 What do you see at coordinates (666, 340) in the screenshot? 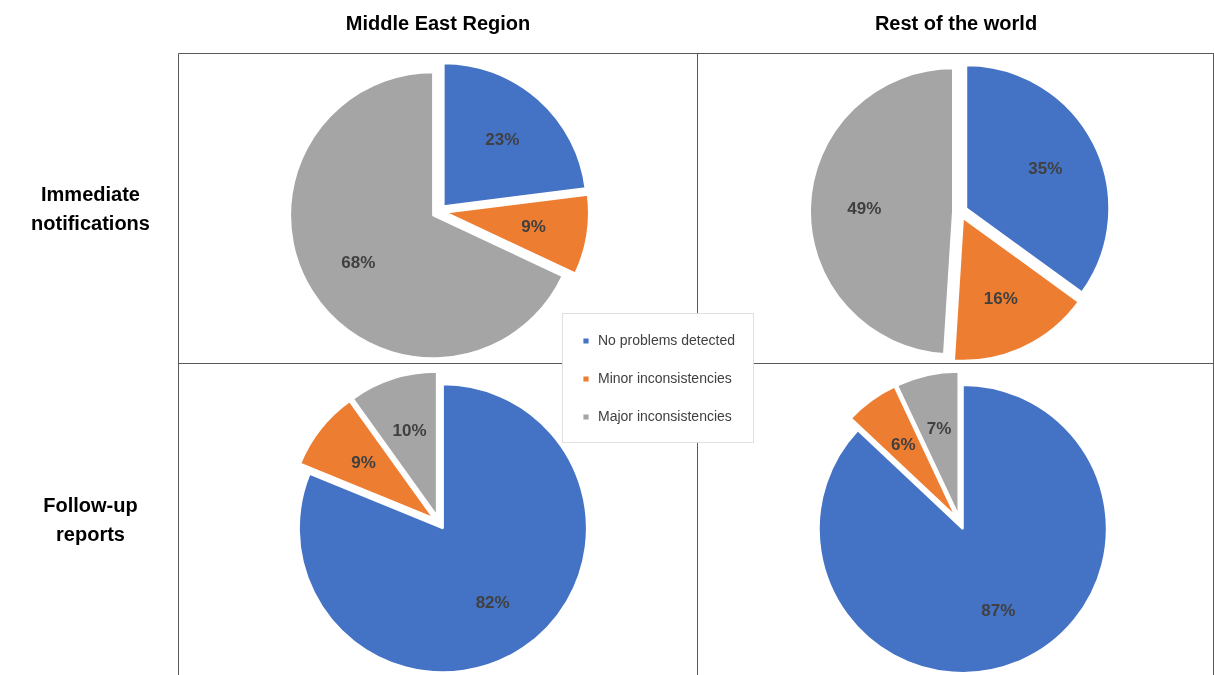
I see `legend-label: No problems detected` at bounding box center [666, 340].